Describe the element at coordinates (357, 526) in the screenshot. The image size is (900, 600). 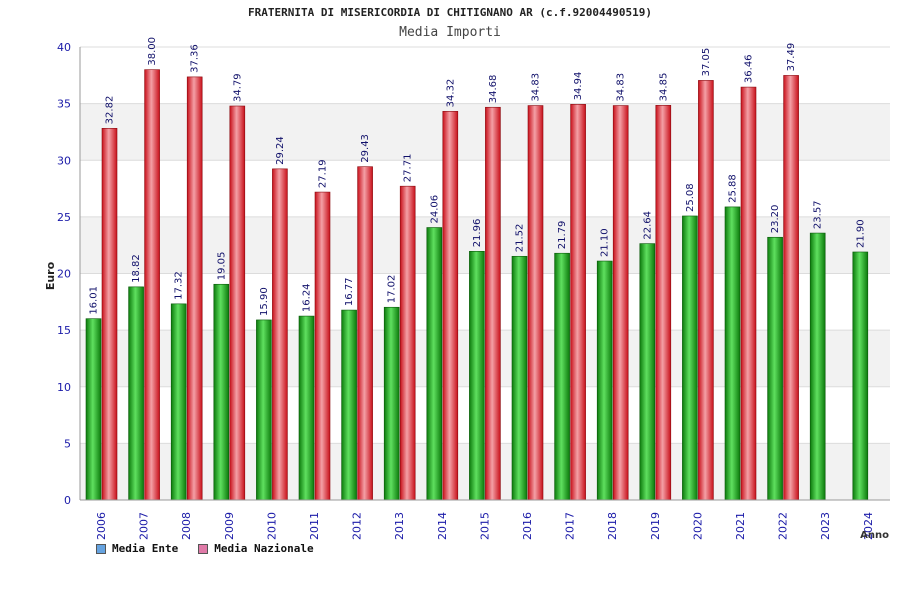
I see `x-tick-label: 2012` at that location.